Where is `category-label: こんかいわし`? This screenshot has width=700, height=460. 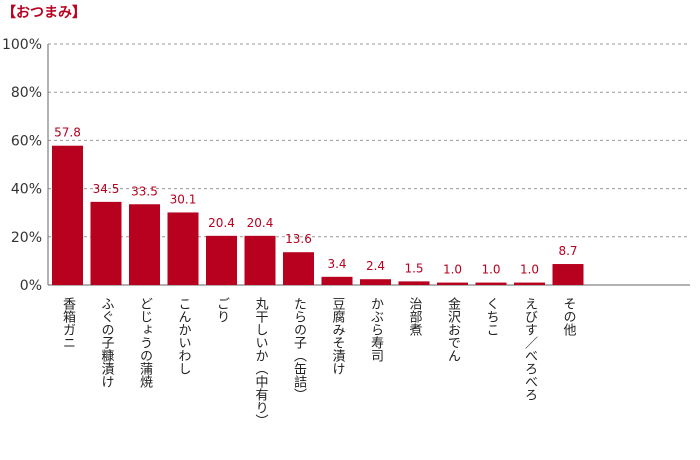 category-label: こんかいわし is located at coordinates (184, 336).